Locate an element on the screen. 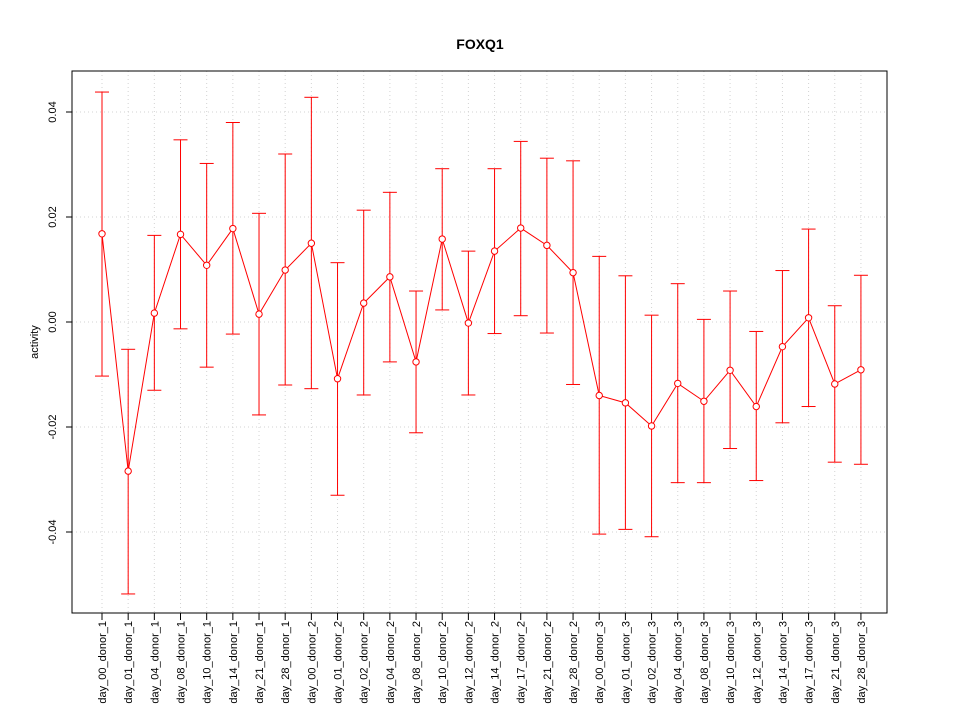  x-tick-label: day_04_donor_2 is located at coordinates (391, 662).